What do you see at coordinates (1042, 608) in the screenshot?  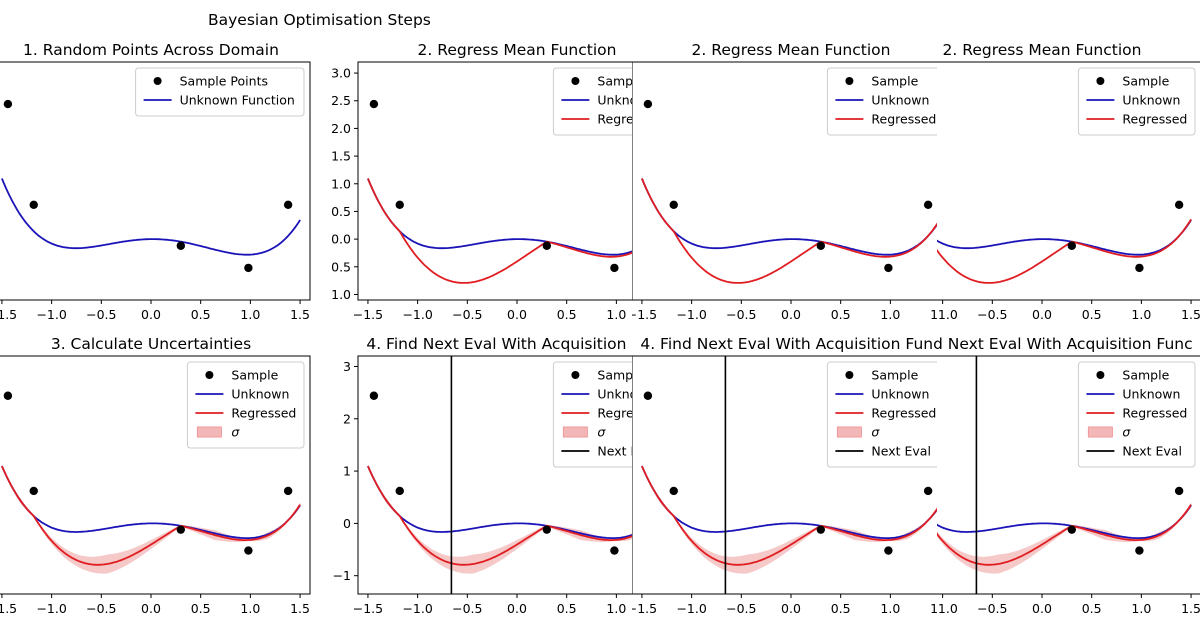 I see `dup4-xtick-label: 0.0` at bounding box center [1042, 608].